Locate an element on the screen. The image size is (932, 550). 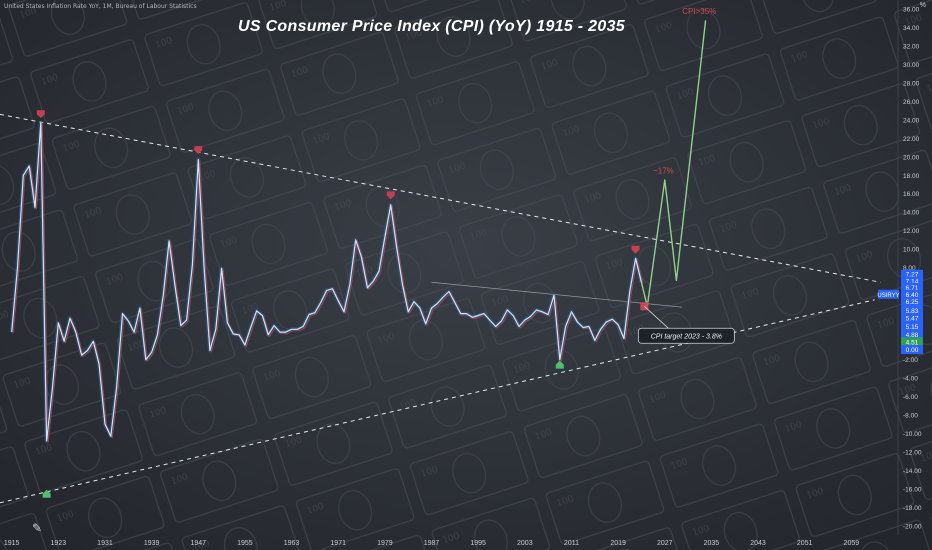
y-tick-label: 32.00 is located at coordinates (911, 47).